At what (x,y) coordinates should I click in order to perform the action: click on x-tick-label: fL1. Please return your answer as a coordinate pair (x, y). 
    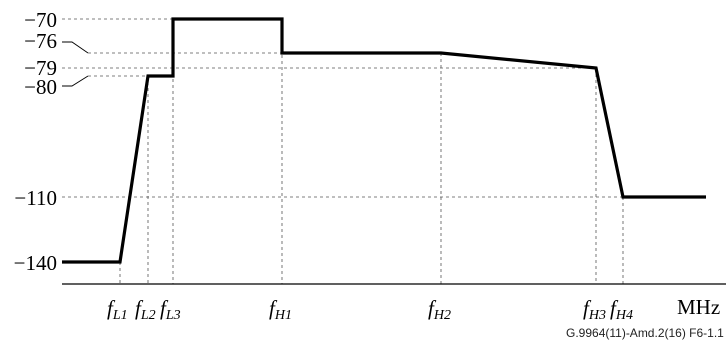
    Looking at the image, I should click on (117, 309).